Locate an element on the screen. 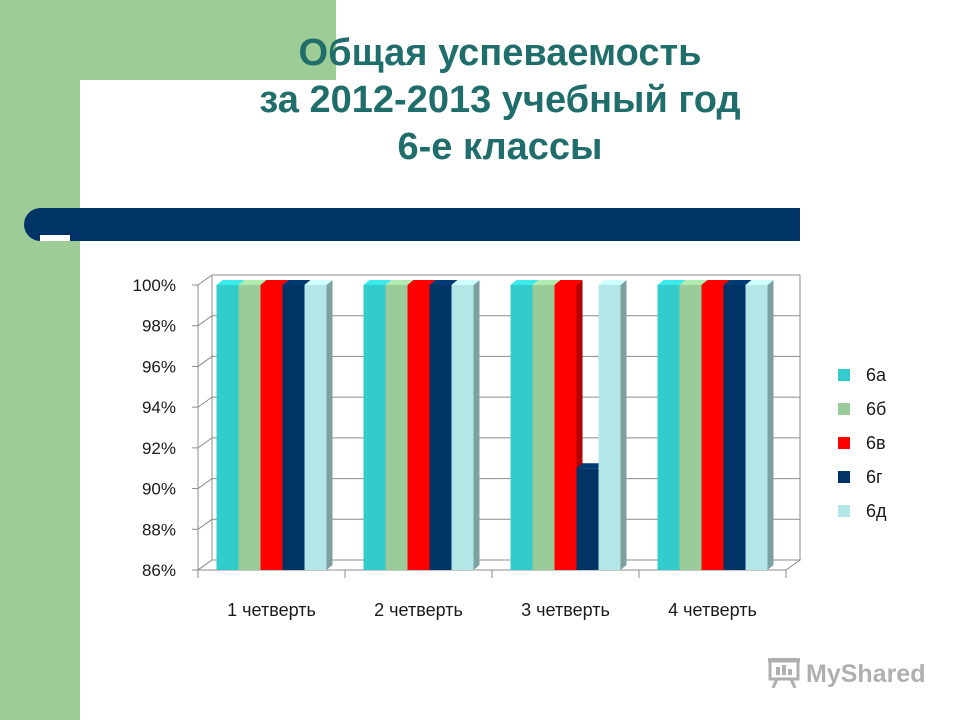  title-divider-bar is located at coordinates (412, 224).